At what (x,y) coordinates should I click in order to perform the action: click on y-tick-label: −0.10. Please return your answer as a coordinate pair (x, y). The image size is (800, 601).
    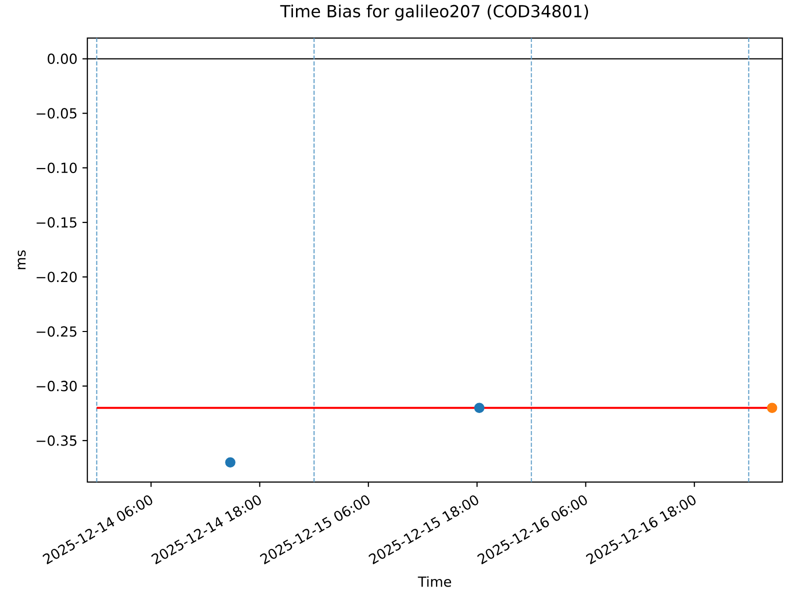
    Looking at the image, I should click on (56, 168).